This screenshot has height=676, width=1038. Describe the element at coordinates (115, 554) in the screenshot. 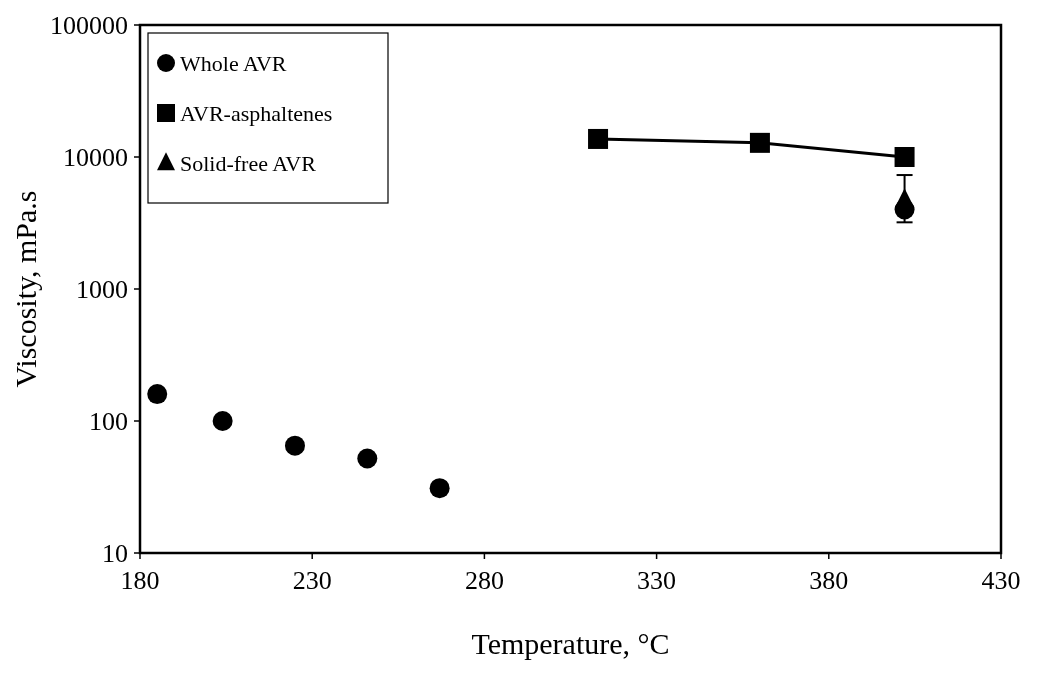

I see `y-tick-label: 10` at that location.